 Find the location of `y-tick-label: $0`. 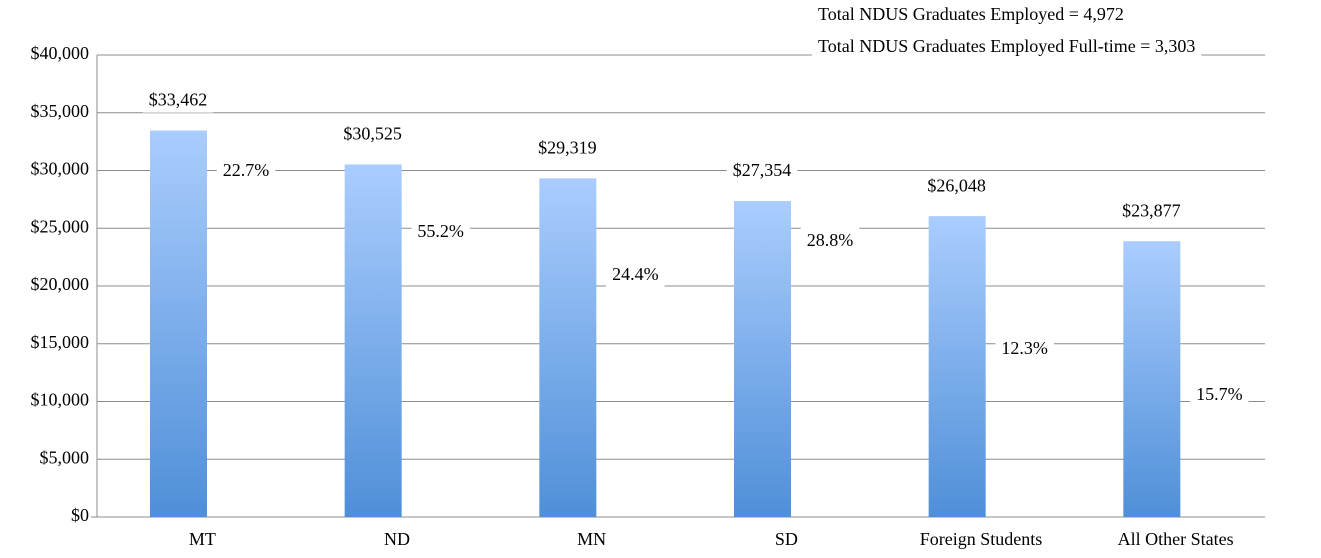

y-tick-label: $0 is located at coordinates (80, 515).